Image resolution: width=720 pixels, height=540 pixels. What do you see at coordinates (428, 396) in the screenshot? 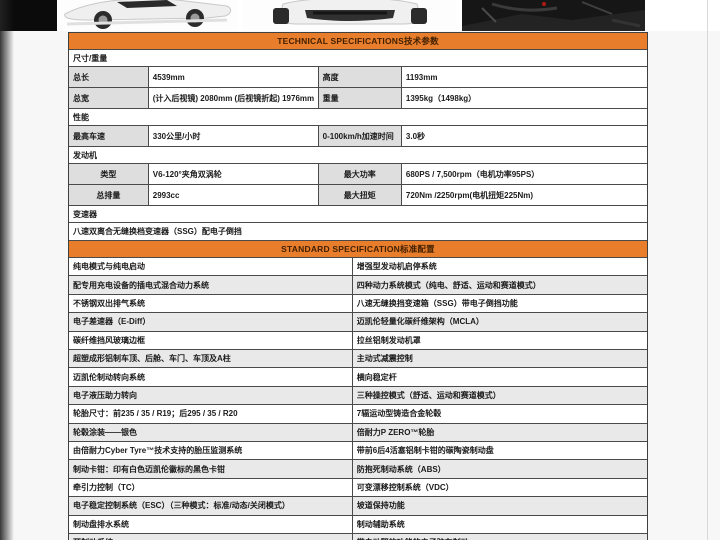
I see `standard-config-right: 三种操控模式（舒适、运动和赛道模式）` at bounding box center [428, 396].